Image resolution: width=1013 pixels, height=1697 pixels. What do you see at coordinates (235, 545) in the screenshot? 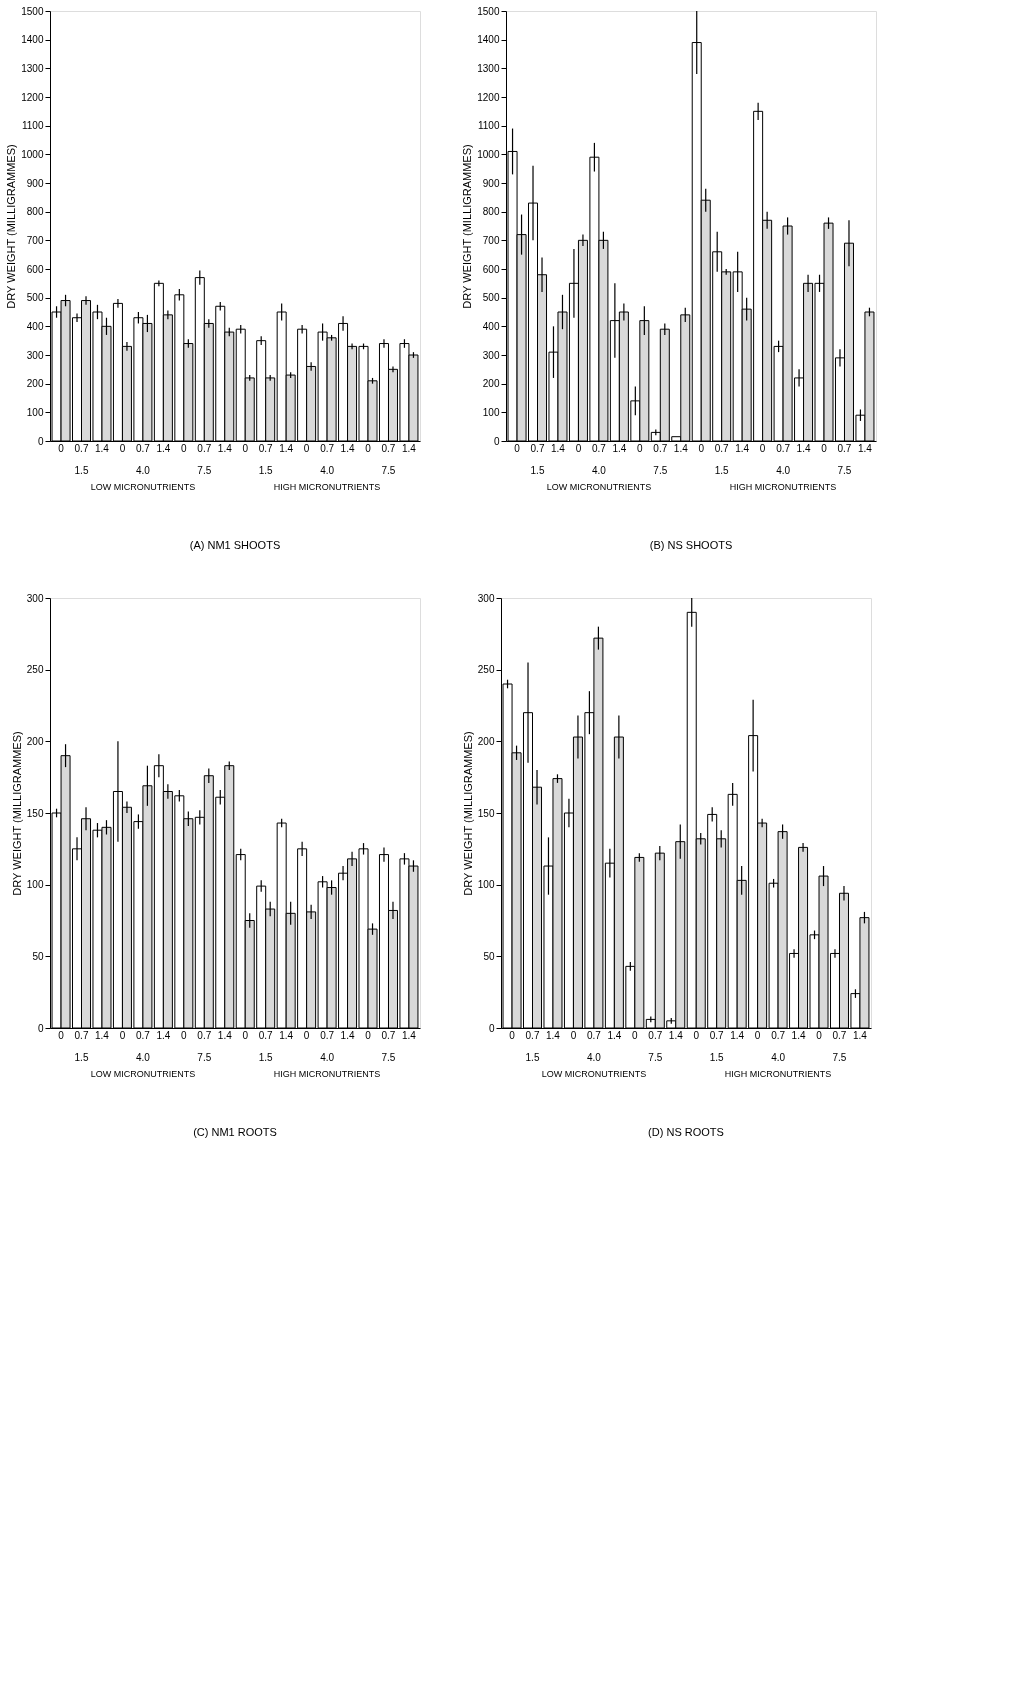
I see `text: (A) NM1 SHOOTS` at bounding box center [235, 545].